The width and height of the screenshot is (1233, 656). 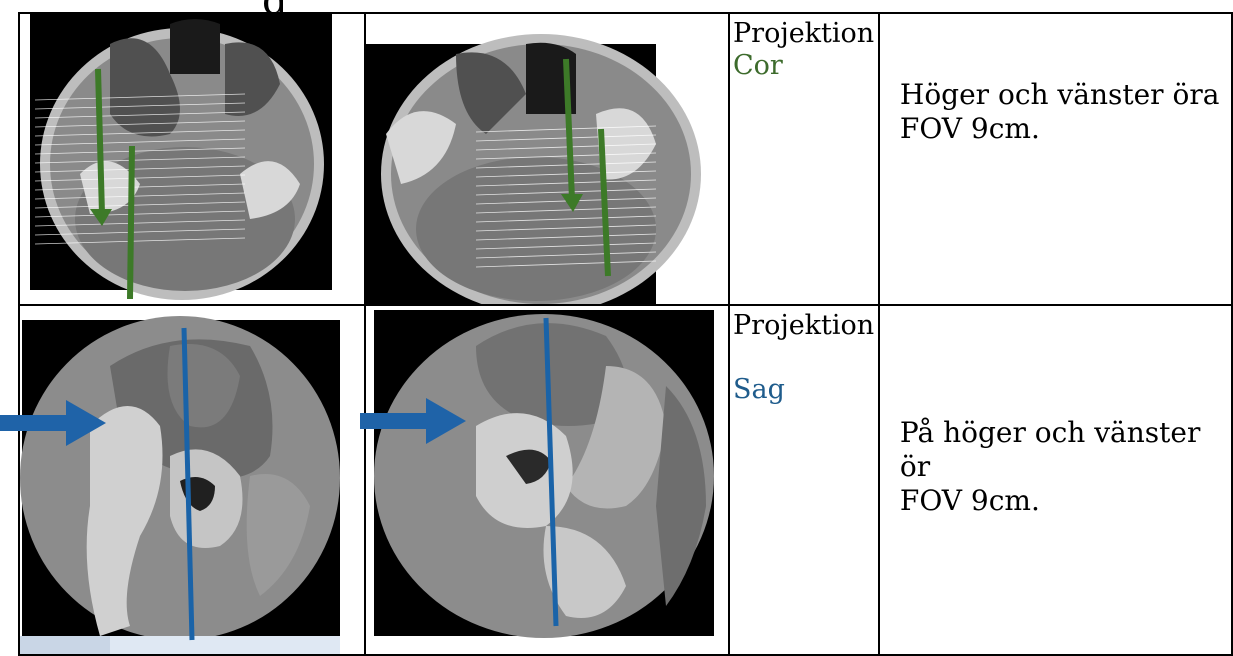 What do you see at coordinates (759, 389) in the screenshot?
I see `projection-name-sag: Sag` at bounding box center [759, 389].